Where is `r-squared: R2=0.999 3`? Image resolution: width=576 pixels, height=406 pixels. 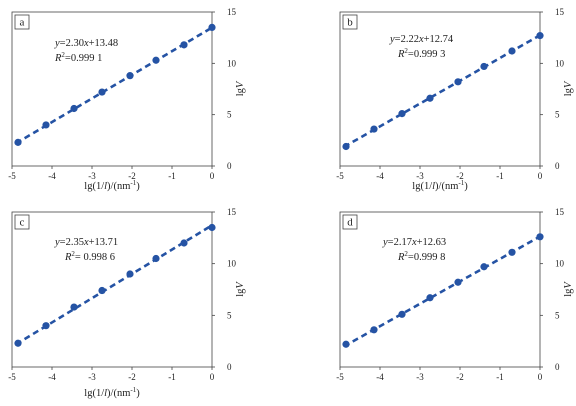
r-squared: R2=0.999 3 is located at coordinates (421, 53).